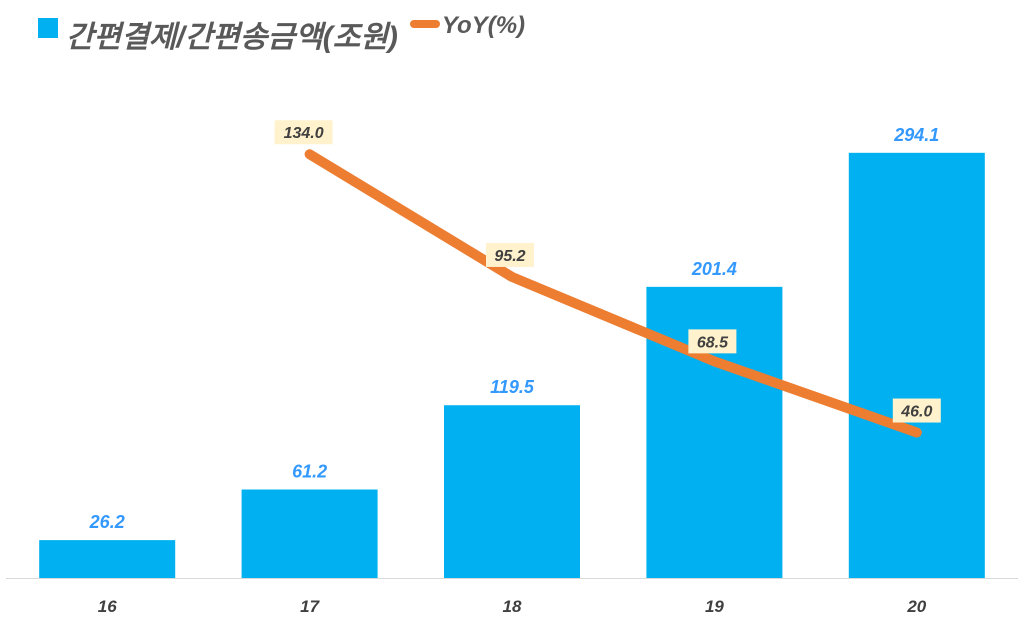  Describe the element at coordinates (714, 269) in the screenshot. I see `bar-data-label: 201.4` at that location.